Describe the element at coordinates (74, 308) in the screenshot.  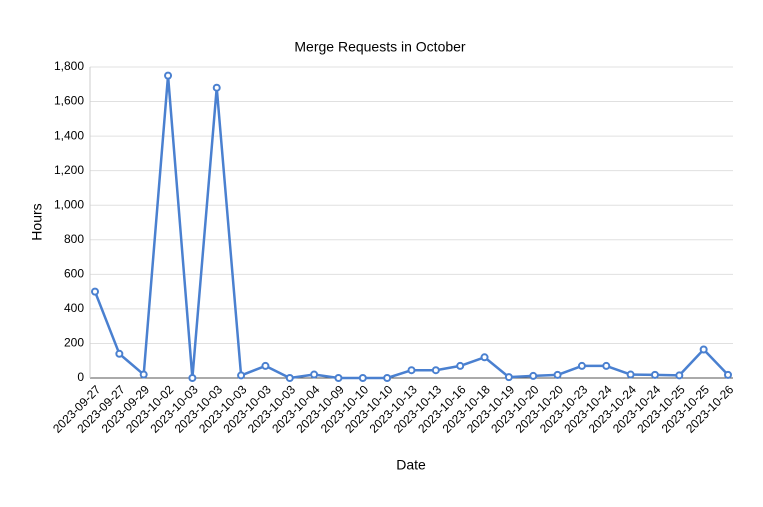
I see `y-tick-label: 400` at that location.